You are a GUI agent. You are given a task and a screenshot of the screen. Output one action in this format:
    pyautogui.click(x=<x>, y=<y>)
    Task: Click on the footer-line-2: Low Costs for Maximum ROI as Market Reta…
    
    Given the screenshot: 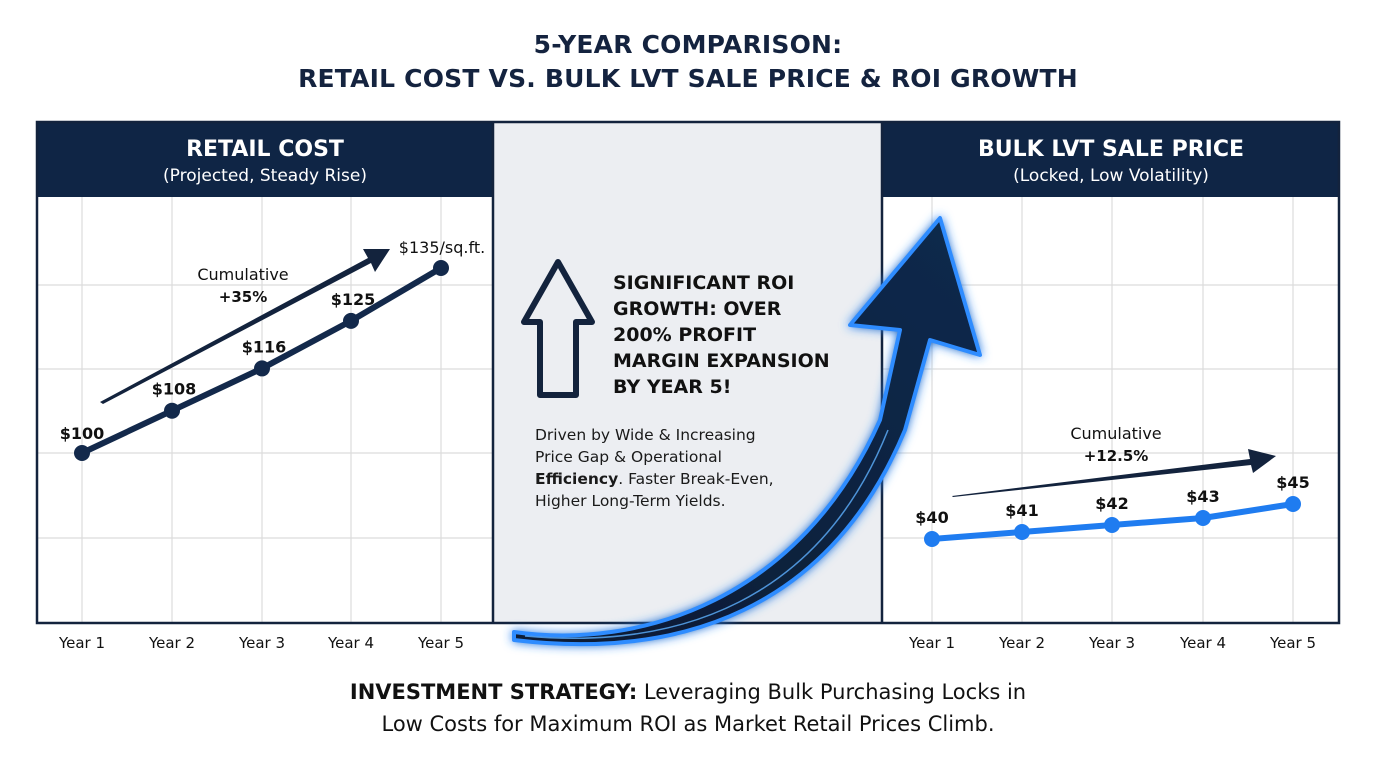 What is the action you would take?
    pyautogui.click(x=688, y=724)
    